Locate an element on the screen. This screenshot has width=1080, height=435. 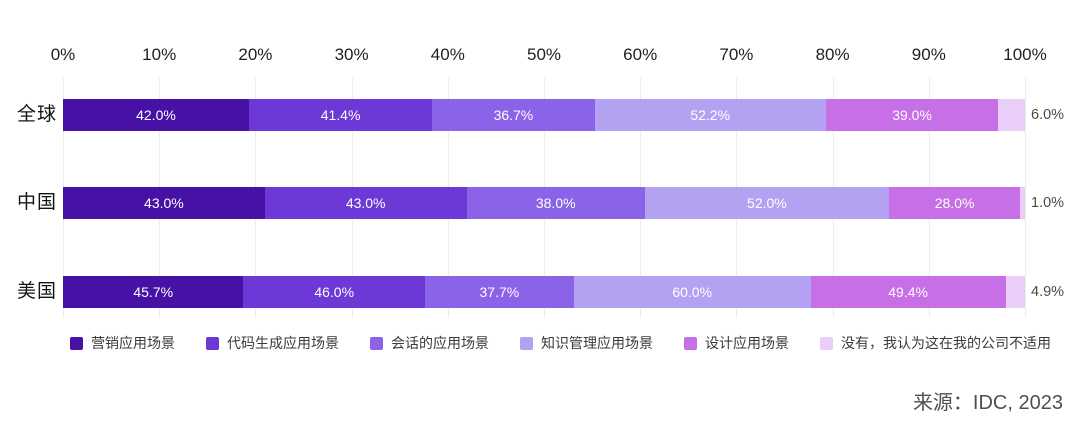
row-label: 中国 is located at coordinates (36, 202).